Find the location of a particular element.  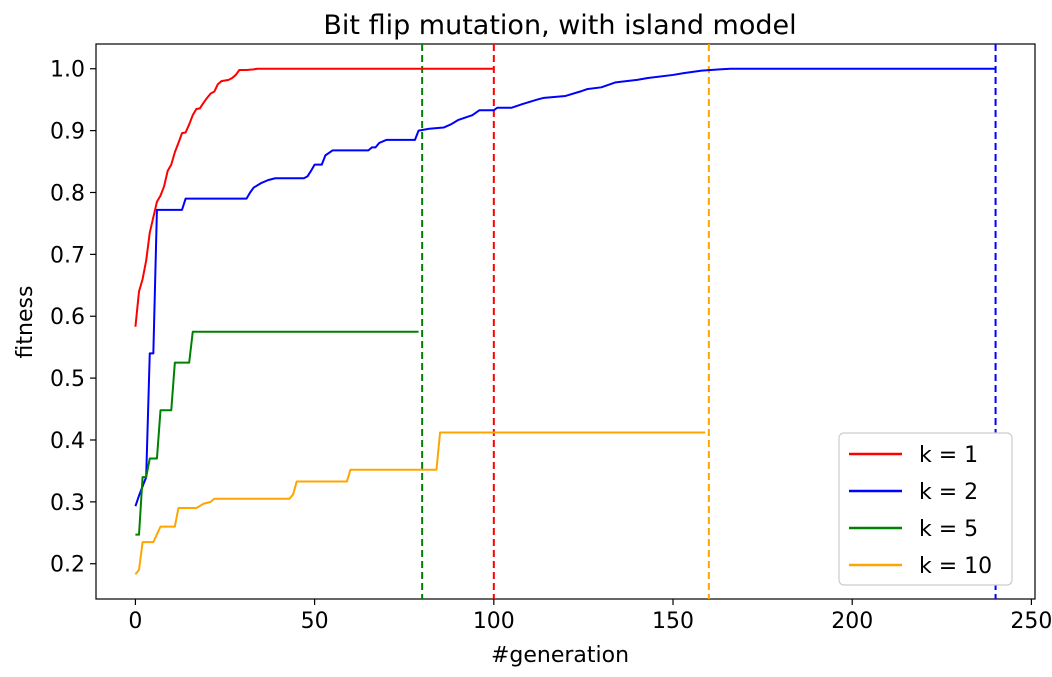

y-tick-label: 0.7 is located at coordinates (67, 255).